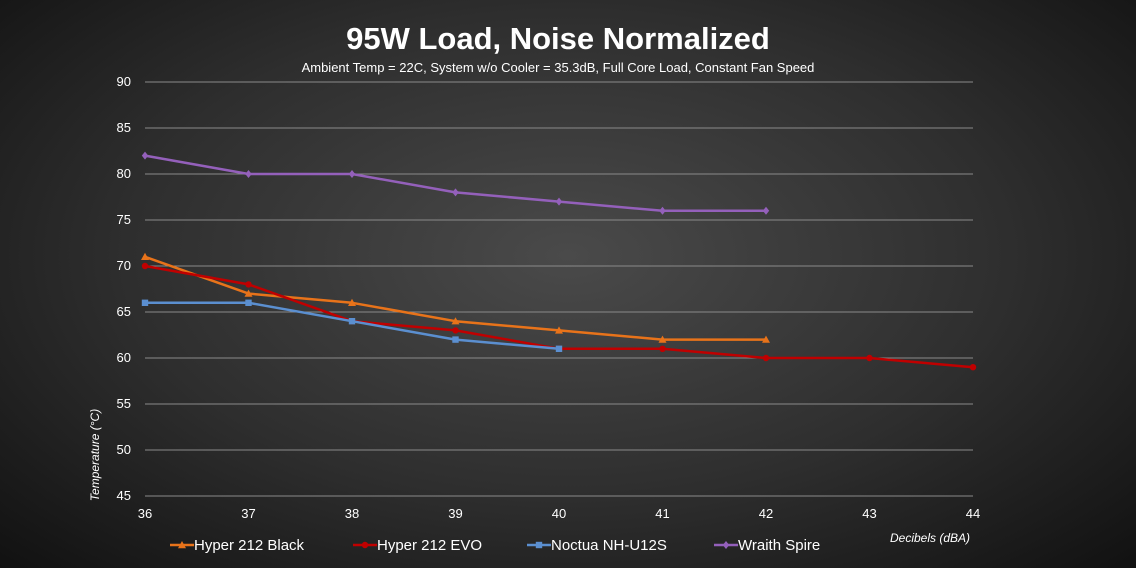 The image size is (1136, 568). Describe the element at coordinates (609, 545) in the screenshot. I see `legend-label: Noctua NH-U12S` at that location.